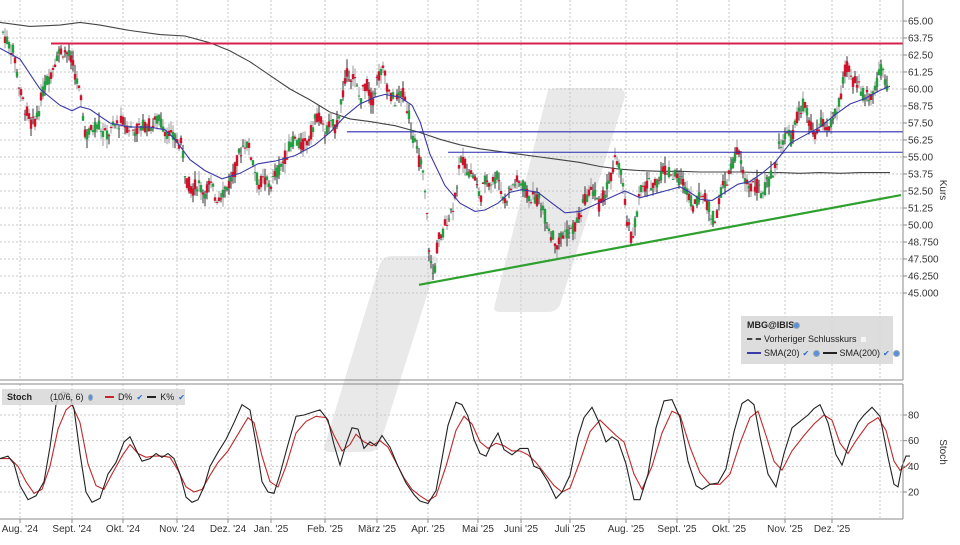 Image resolution: width=960 pixels, height=545 pixels. Describe the element at coordinates (942, 190) in the screenshot. I see `price-axis-title: Kurs` at that location.